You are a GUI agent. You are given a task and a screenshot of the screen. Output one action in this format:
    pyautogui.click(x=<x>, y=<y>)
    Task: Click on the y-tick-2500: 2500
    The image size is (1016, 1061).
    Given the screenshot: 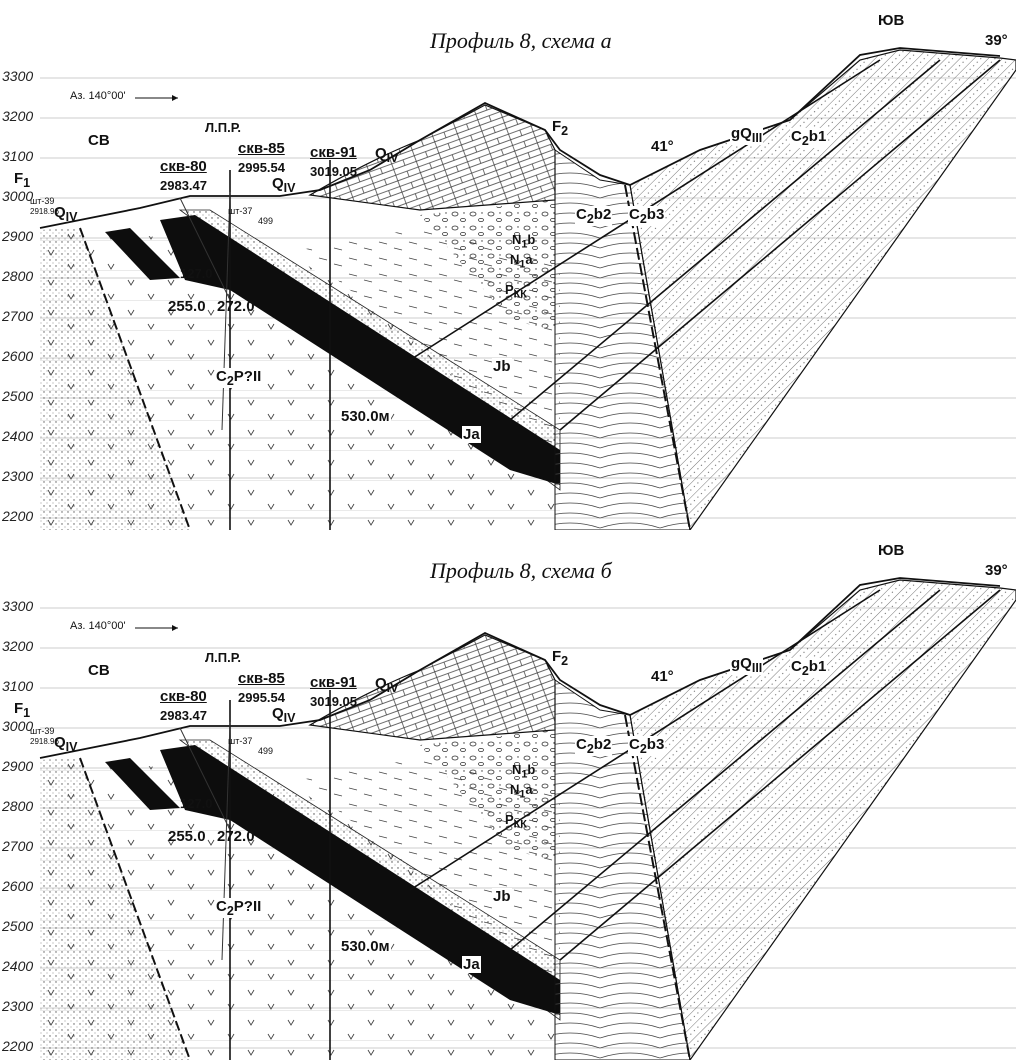 What is the action you would take?
    pyautogui.click(x=18, y=396)
    